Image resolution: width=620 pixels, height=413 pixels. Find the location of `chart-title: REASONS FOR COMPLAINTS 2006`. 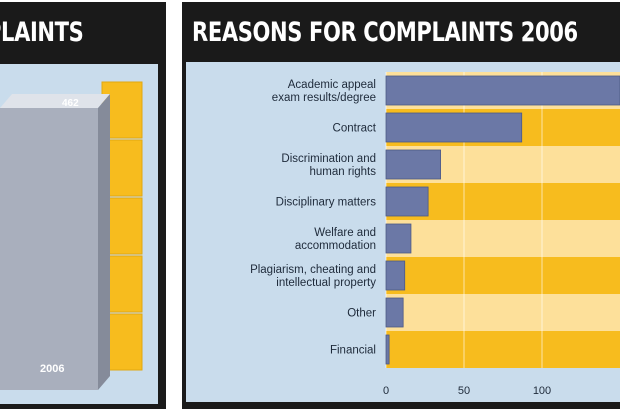

chart-title: REASONS FOR COMPLAINTS 2006 is located at coordinates (385, 32).